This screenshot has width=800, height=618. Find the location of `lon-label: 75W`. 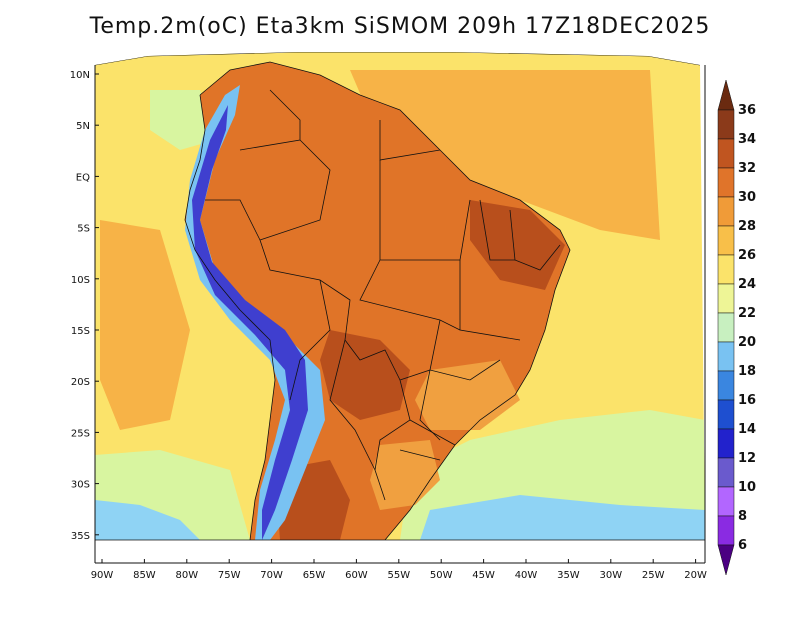

lon-label: 75W is located at coordinates (229, 575).